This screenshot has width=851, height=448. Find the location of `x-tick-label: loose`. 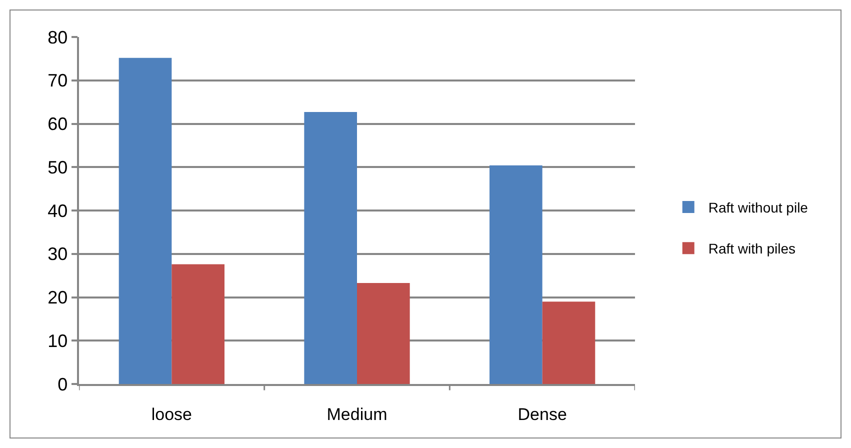

x-tick-label: loose is located at coordinates (171, 414).